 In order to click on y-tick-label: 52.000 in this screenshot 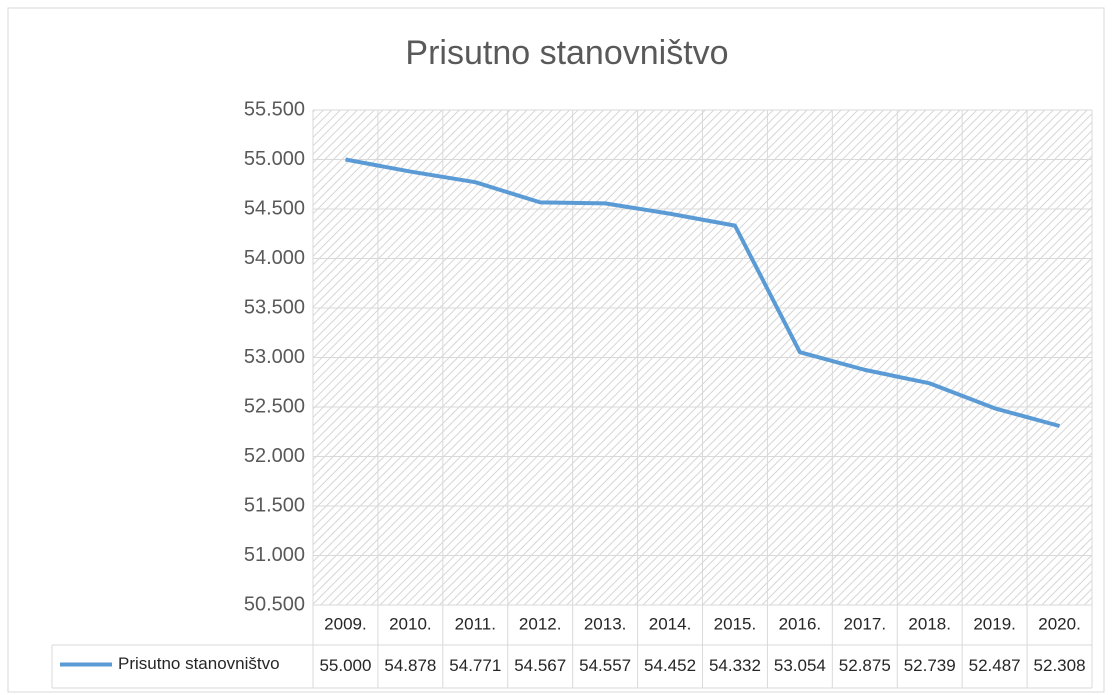, I will do `click(274, 456)`.